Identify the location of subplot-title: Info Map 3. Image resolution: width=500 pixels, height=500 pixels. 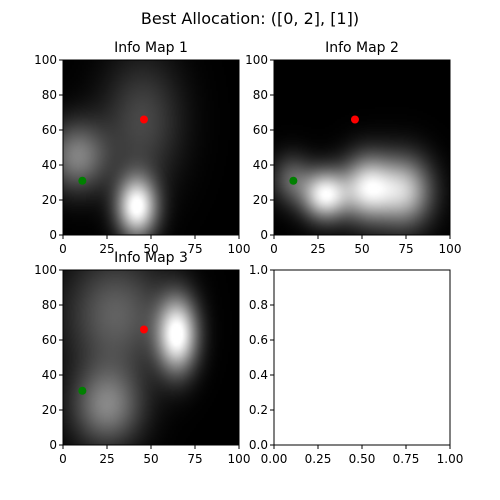
(151, 258).